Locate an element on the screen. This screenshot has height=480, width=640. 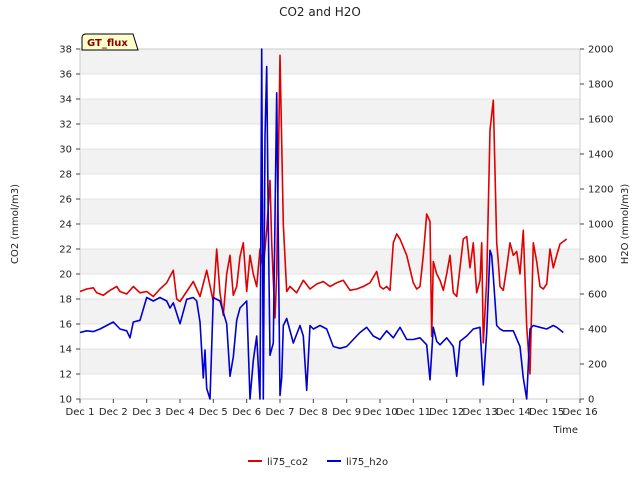
y-left-tick-label: 24 is located at coordinates (65, 225).